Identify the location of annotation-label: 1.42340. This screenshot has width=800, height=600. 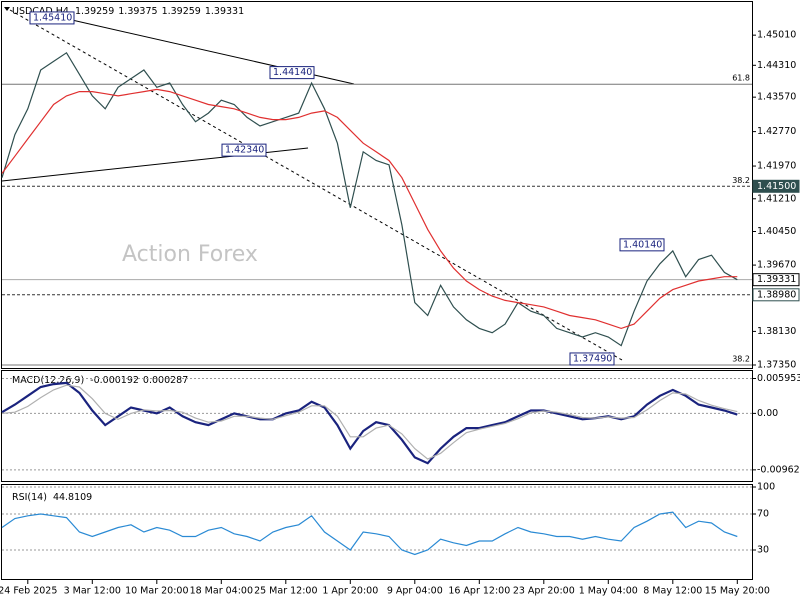
(244, 150).